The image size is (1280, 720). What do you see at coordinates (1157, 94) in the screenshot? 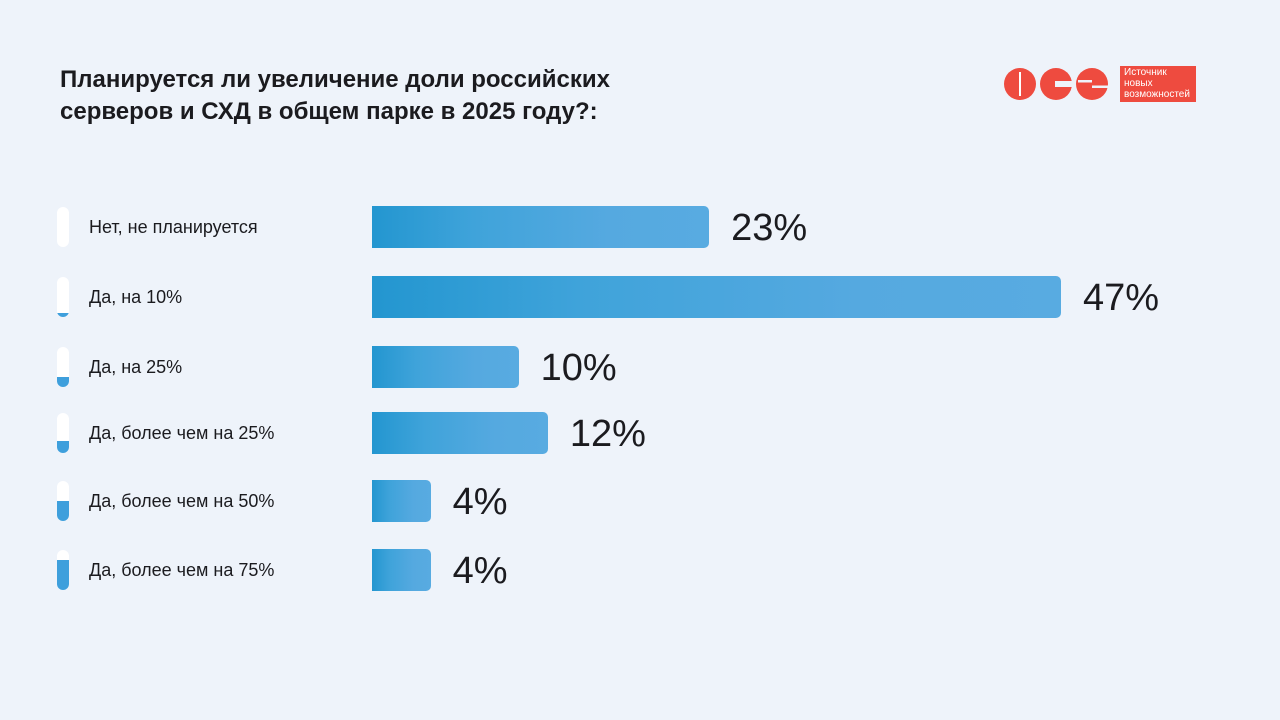
I see `logo-tagline-line-3: возможностей` at bounding box center [1157, 94].